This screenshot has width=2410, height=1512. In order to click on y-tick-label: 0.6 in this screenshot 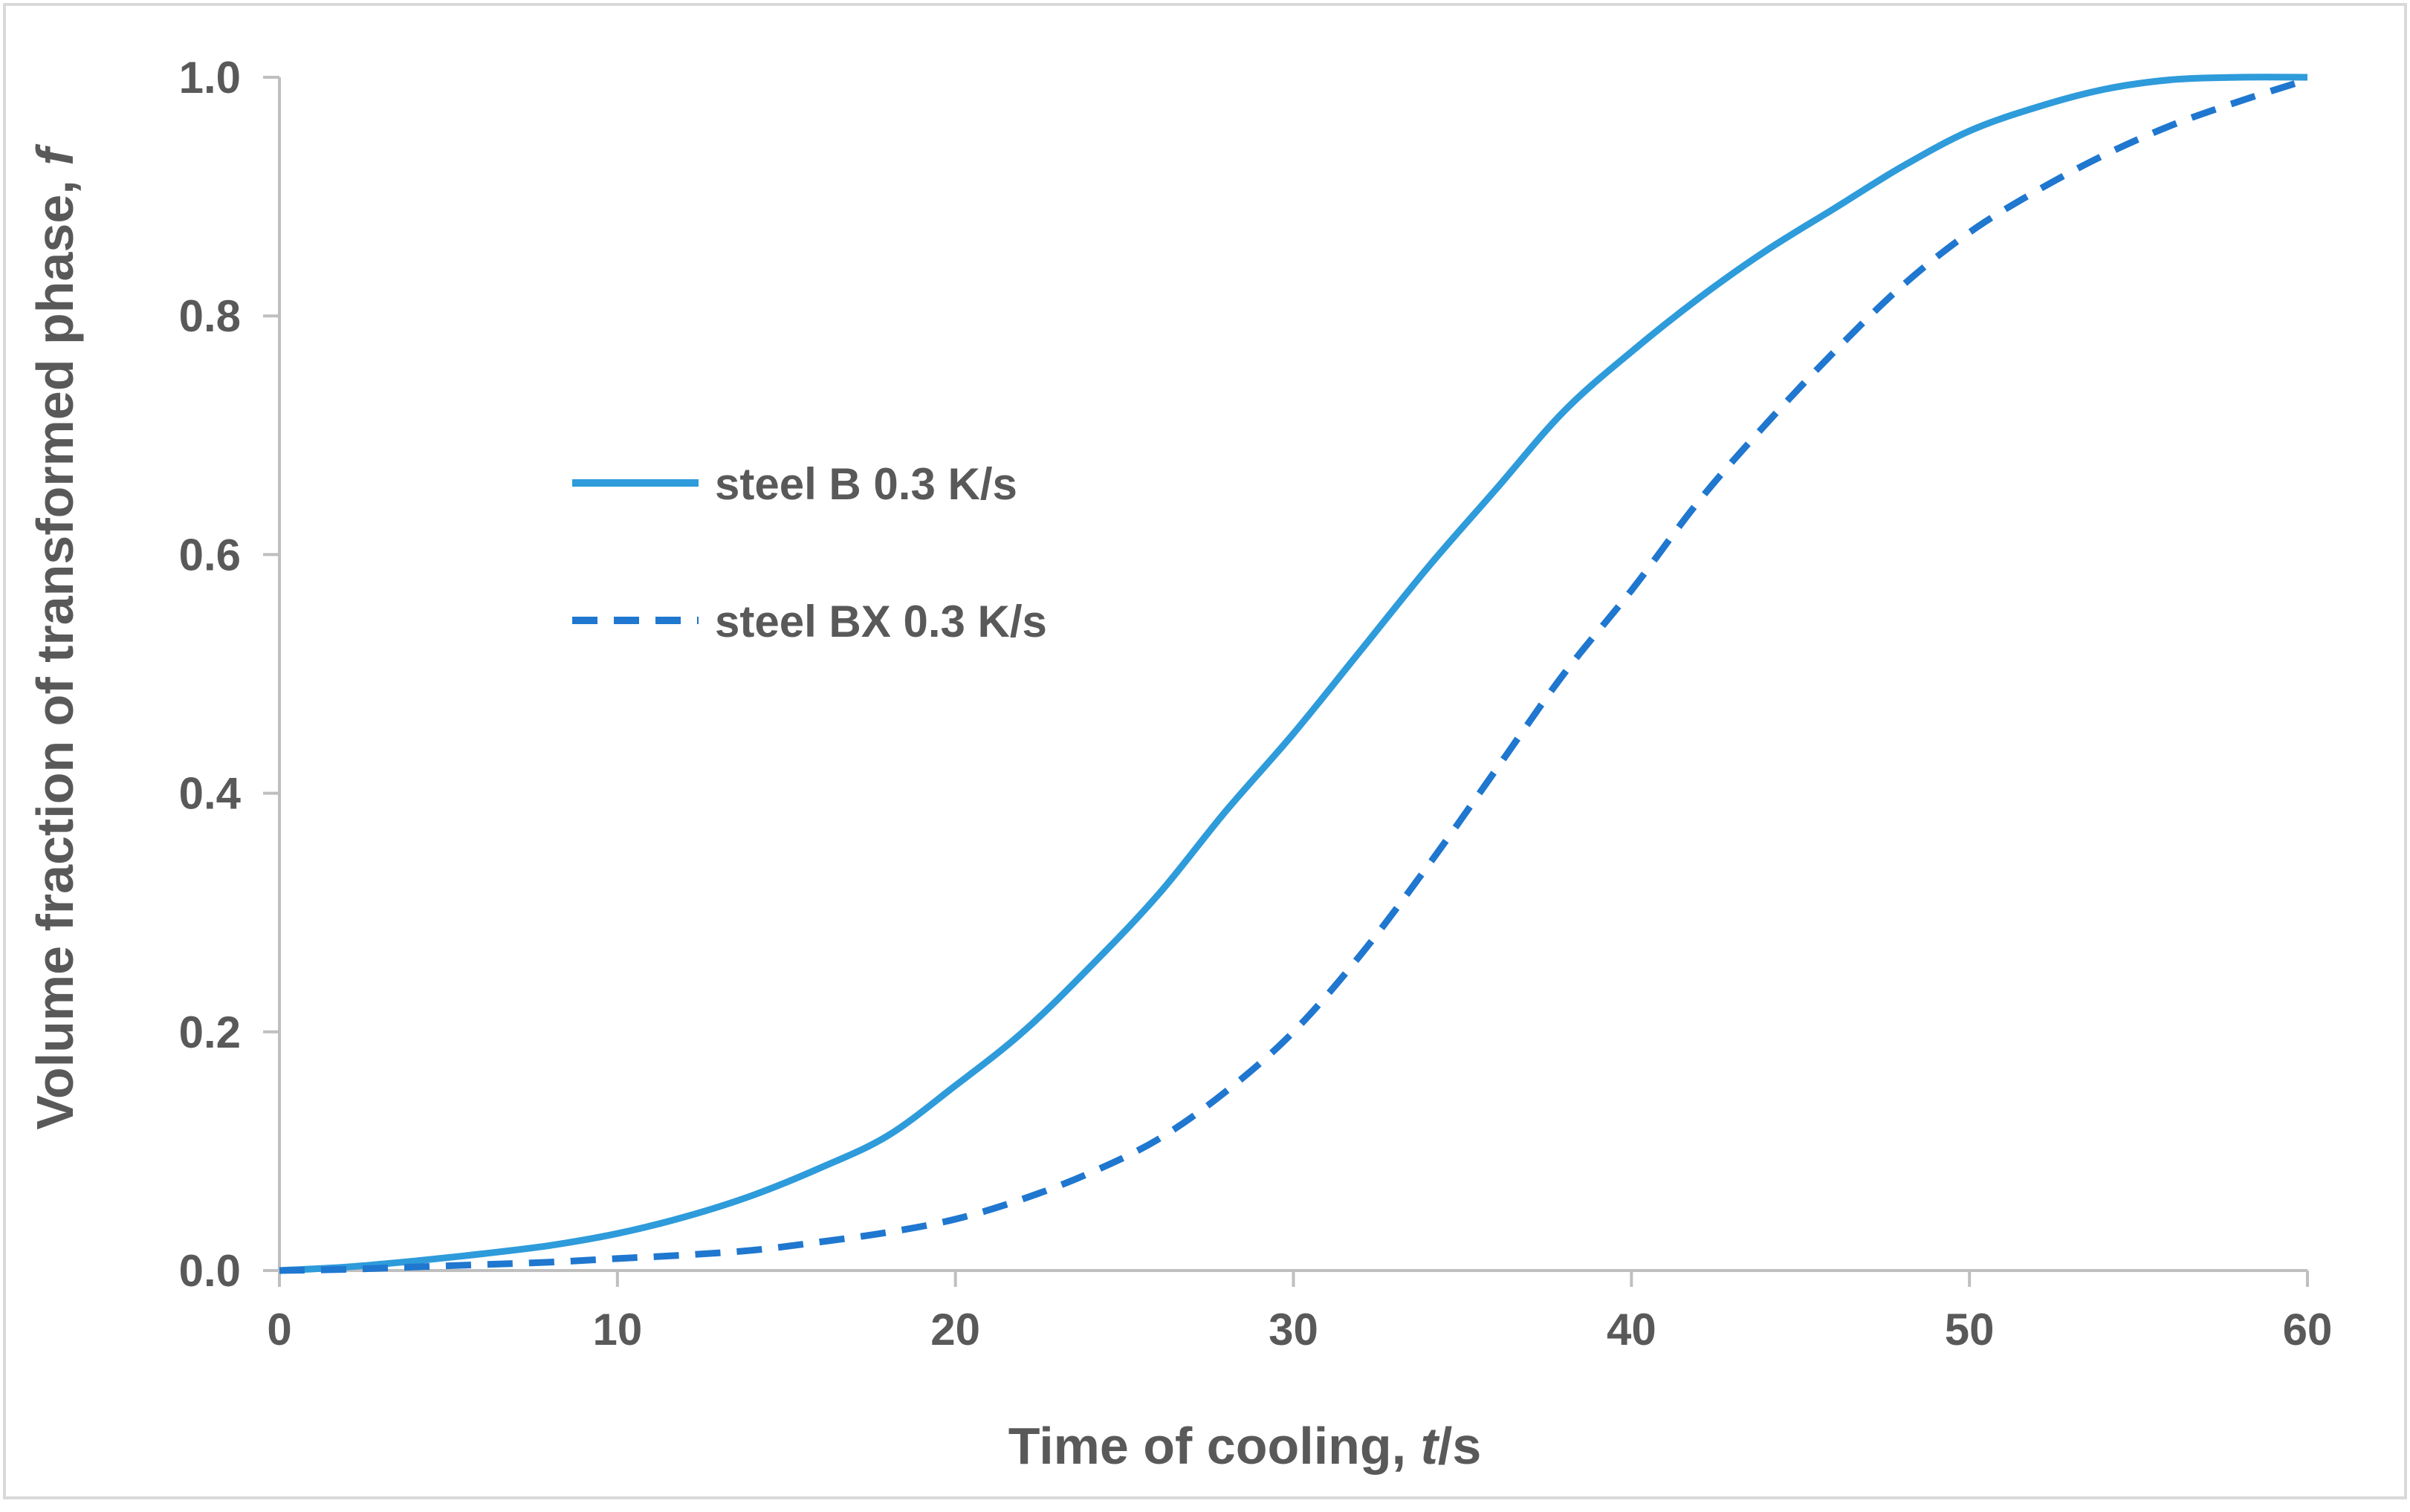, I will do `click(210, 555)`.